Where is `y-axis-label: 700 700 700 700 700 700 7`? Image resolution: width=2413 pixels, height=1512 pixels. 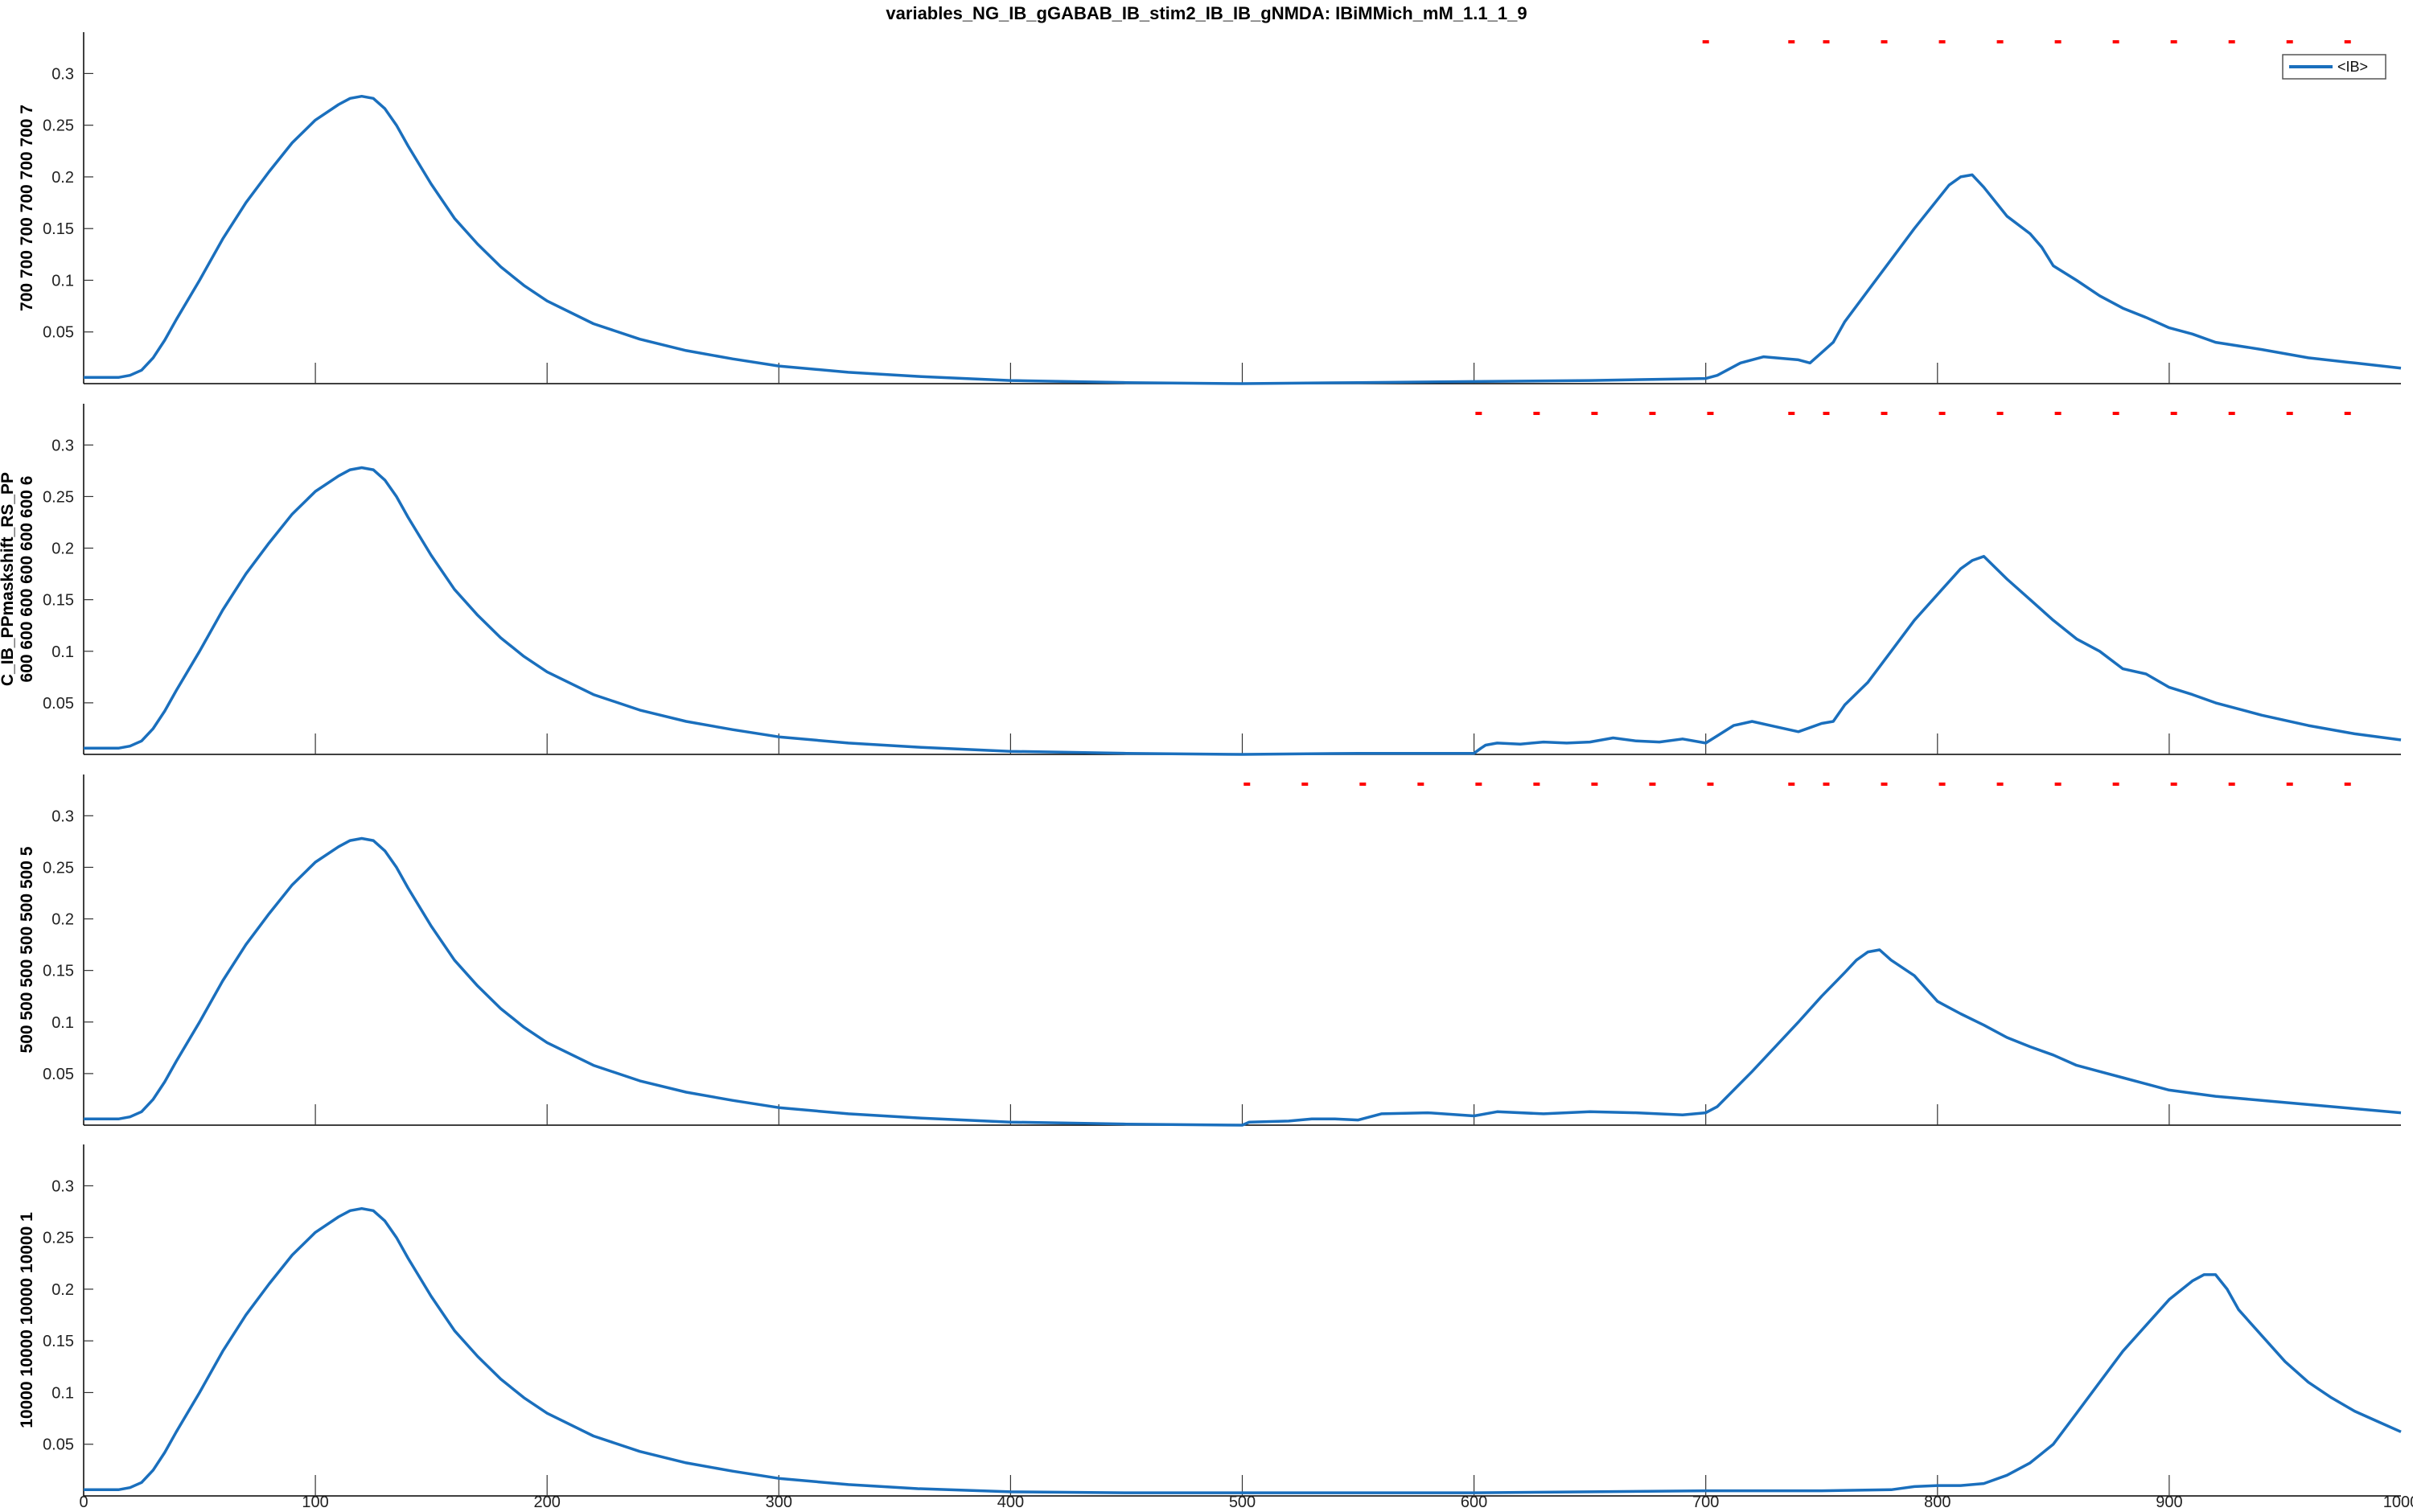 y-axis-label: 700 700 700 700 700 700 7 is located at coordinates (27, 208).